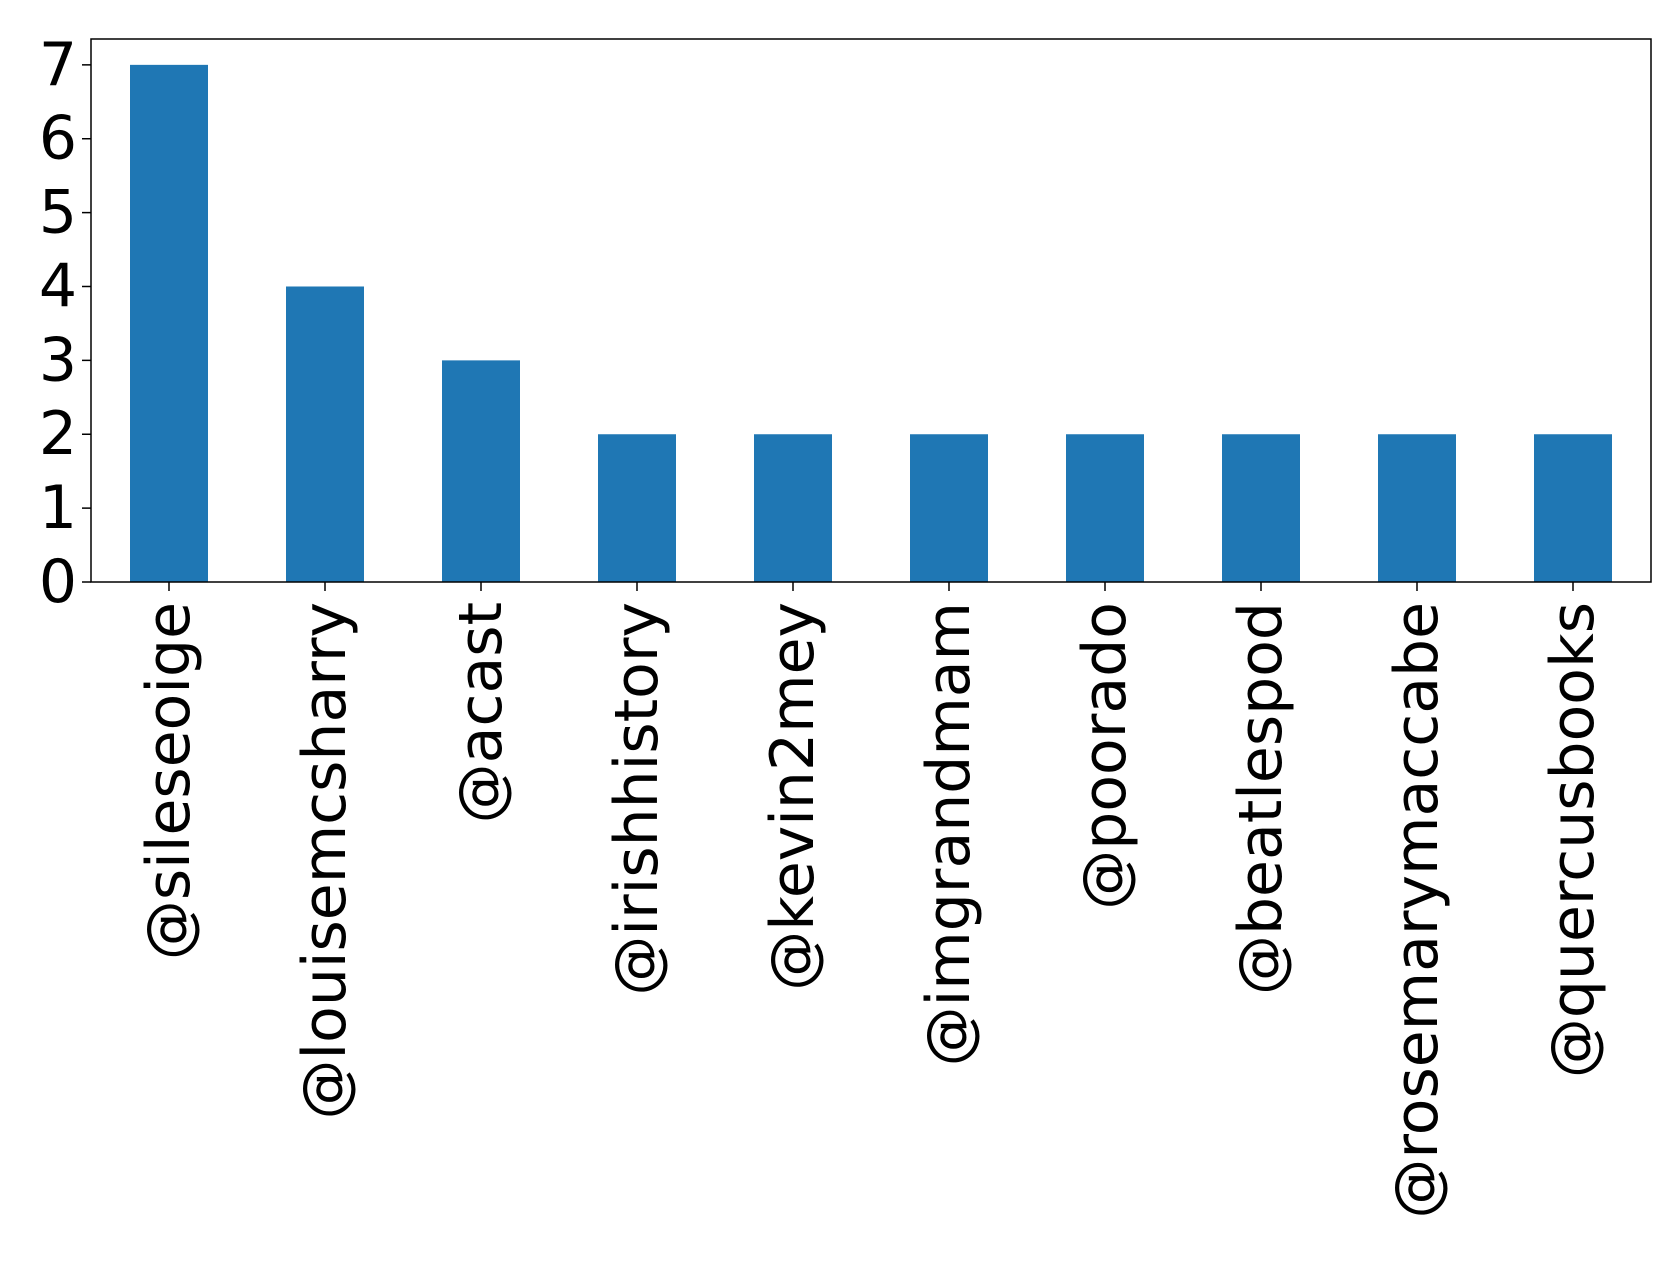  What do you see at coordinates (169, 781) in the screenshot?
I see `x-tick-label: @sileseoige` at bounding box center [169, 781].